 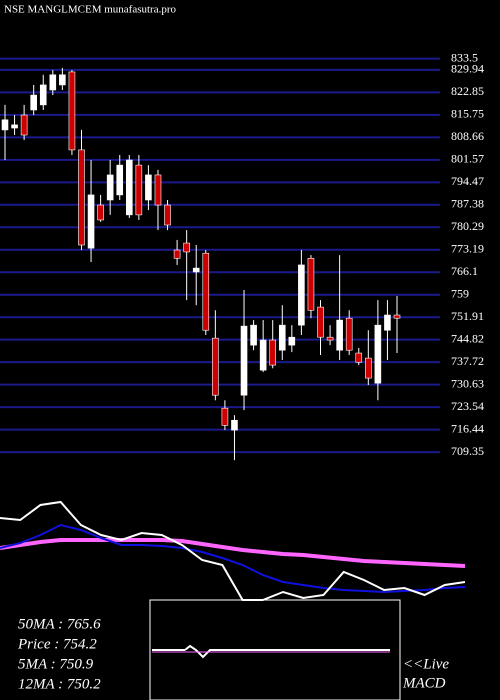 I want to click on y-tick-label: 709.35, so click(x=467, y=451).